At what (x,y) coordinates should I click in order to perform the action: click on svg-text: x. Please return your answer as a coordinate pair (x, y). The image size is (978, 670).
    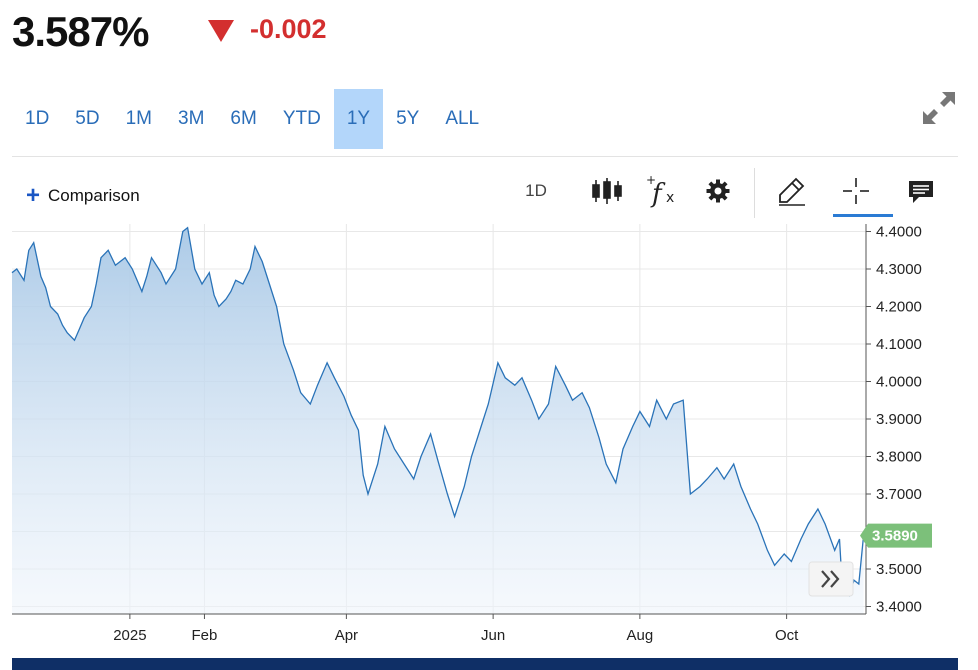
    Looking at the image, I should click on (670, 198).